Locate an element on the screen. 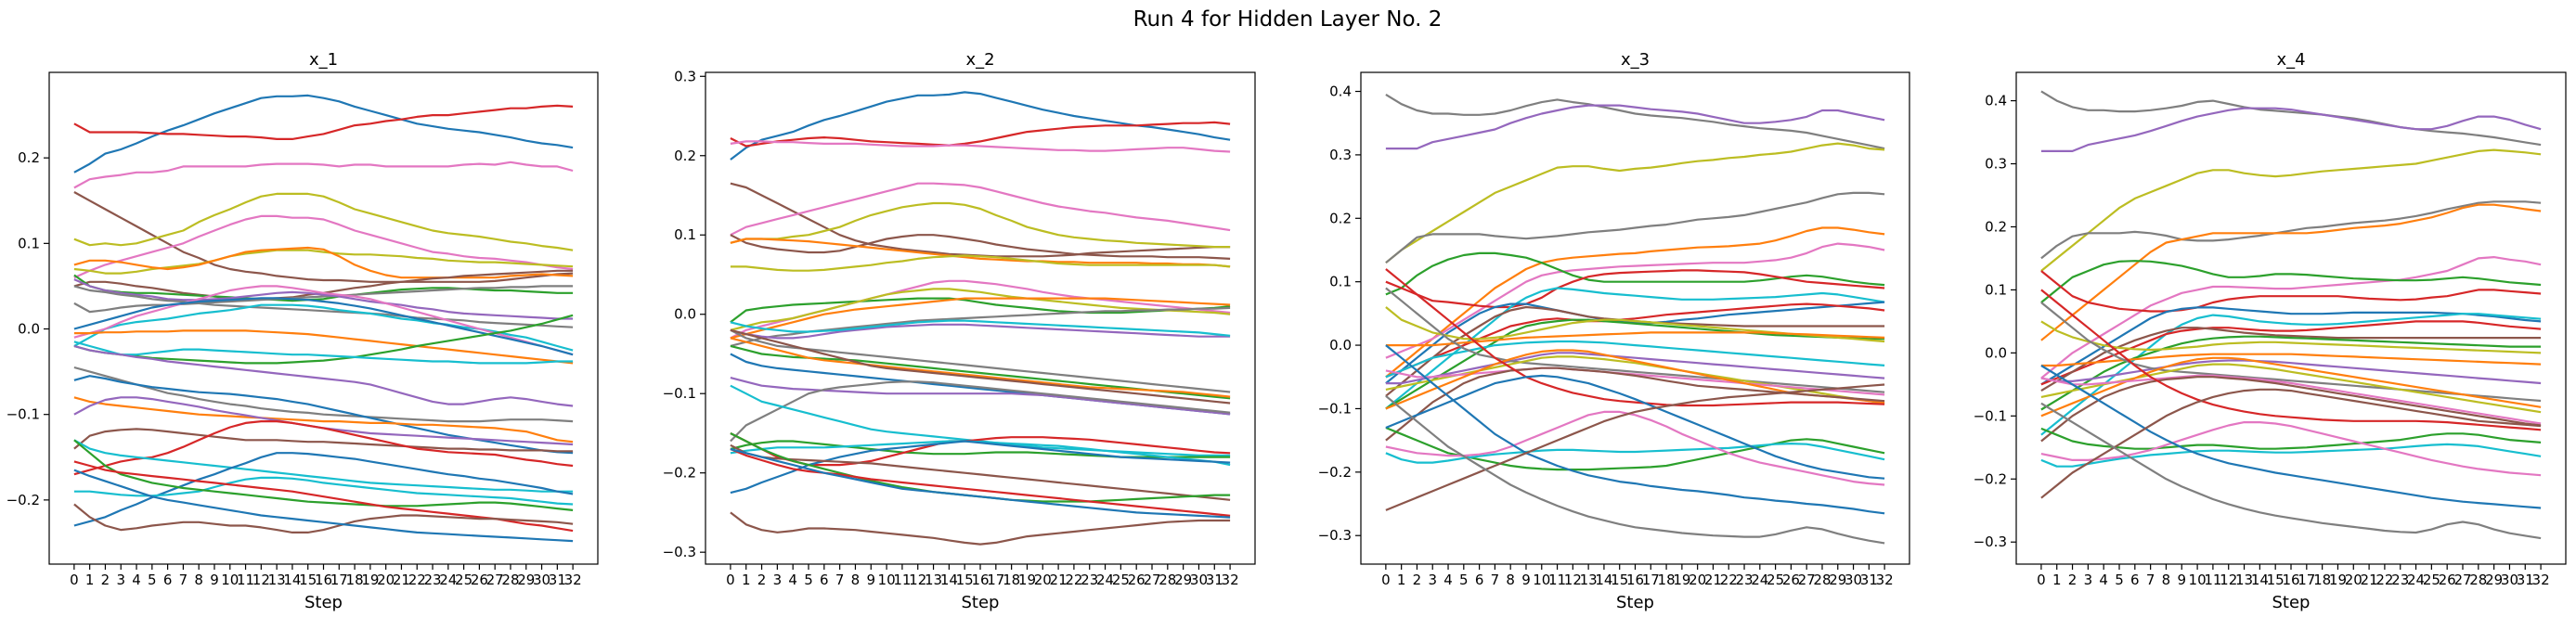 This screenshot has width=2576, height=617. x-tick-label: 29 is located at coordinates (526, 580).